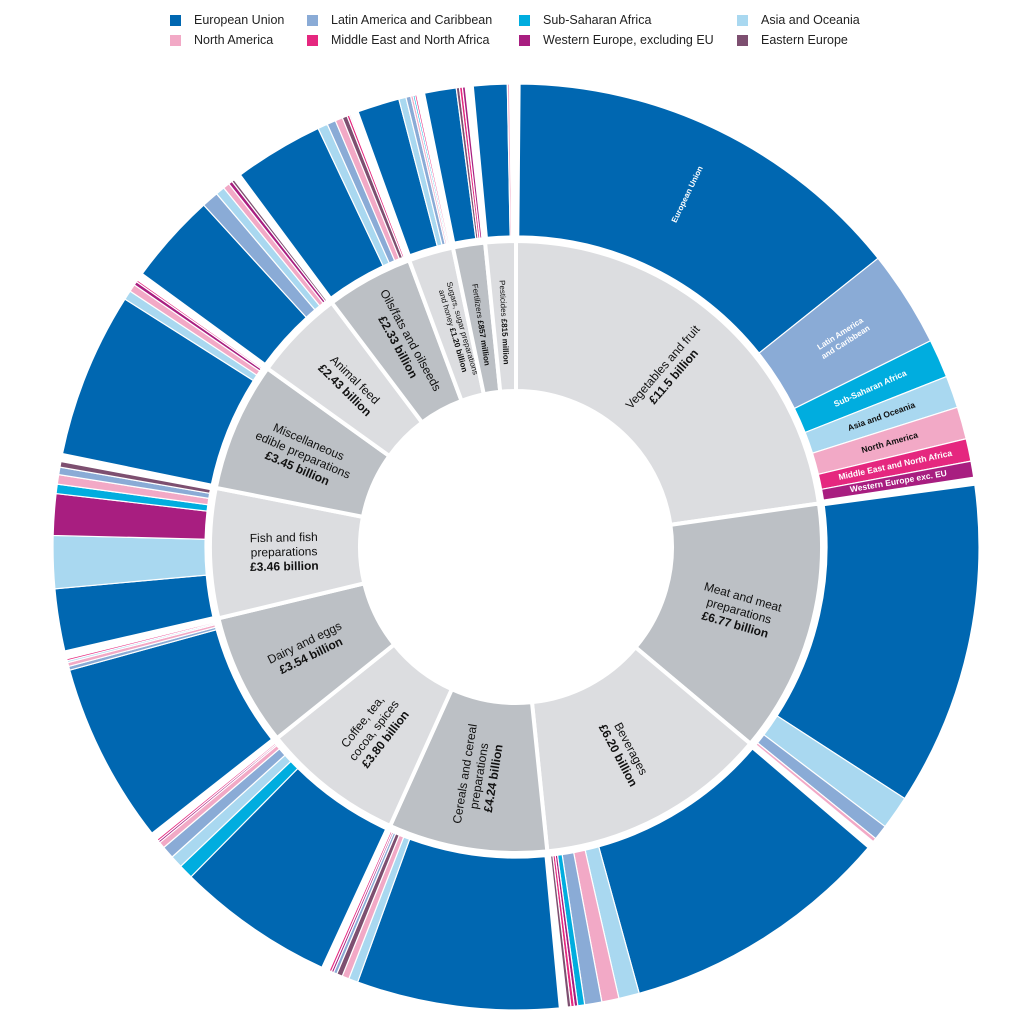  What do you see at coordinates (209, 556) in the screenshot?
I see `category-6: Fish and fishpreparations£3.46 billion` at bounding box center [209, 556].